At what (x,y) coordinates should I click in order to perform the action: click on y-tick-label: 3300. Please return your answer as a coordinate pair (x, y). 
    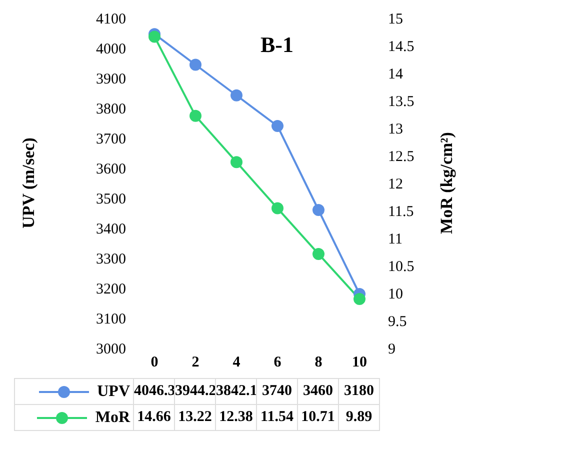
    Looking at the image, I should click on (111, 259).